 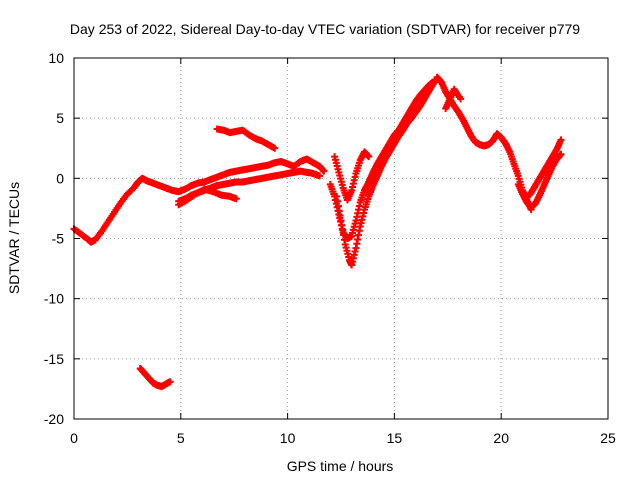 I want to click on x-tick-label: 5, so click(x=181, y=438).